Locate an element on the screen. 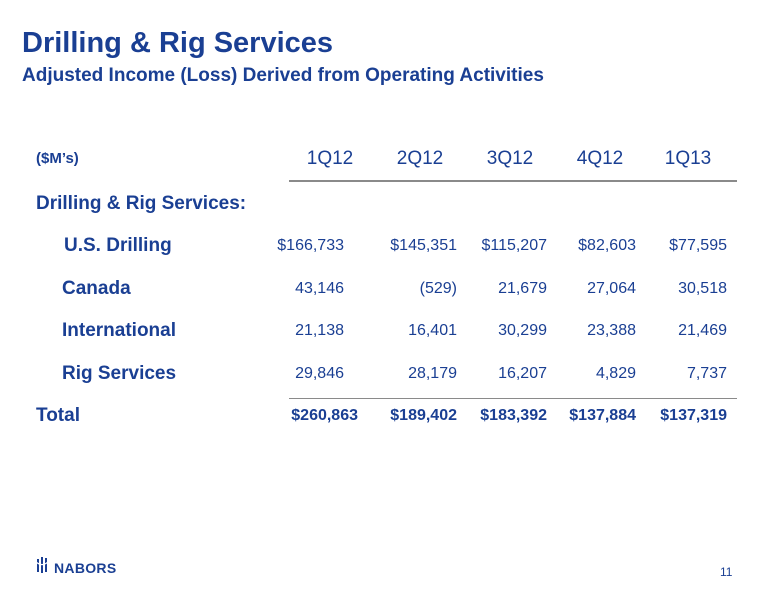 This screenshot has height=600, width=776. row-label-rig-services: Rig Services is located at coordinates (119, 373).